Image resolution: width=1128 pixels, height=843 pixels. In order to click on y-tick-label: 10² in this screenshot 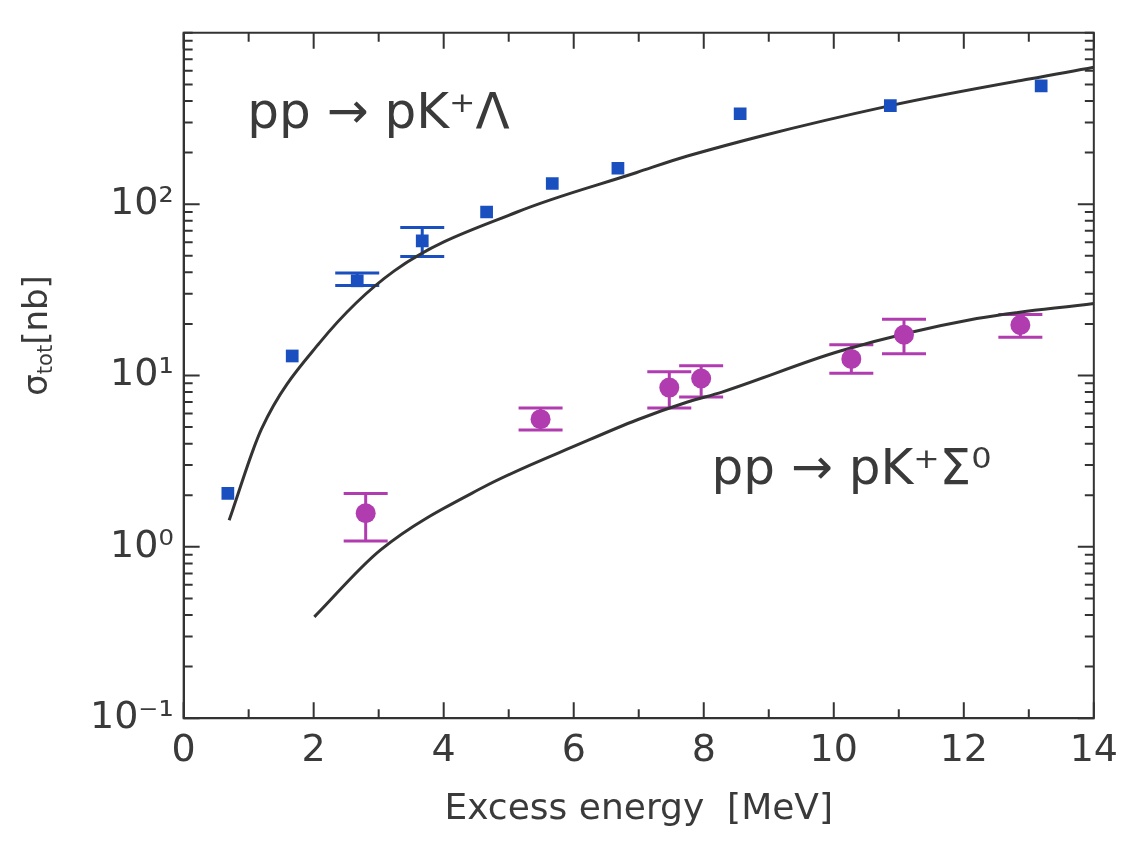, I will do `click(142, 201)`.